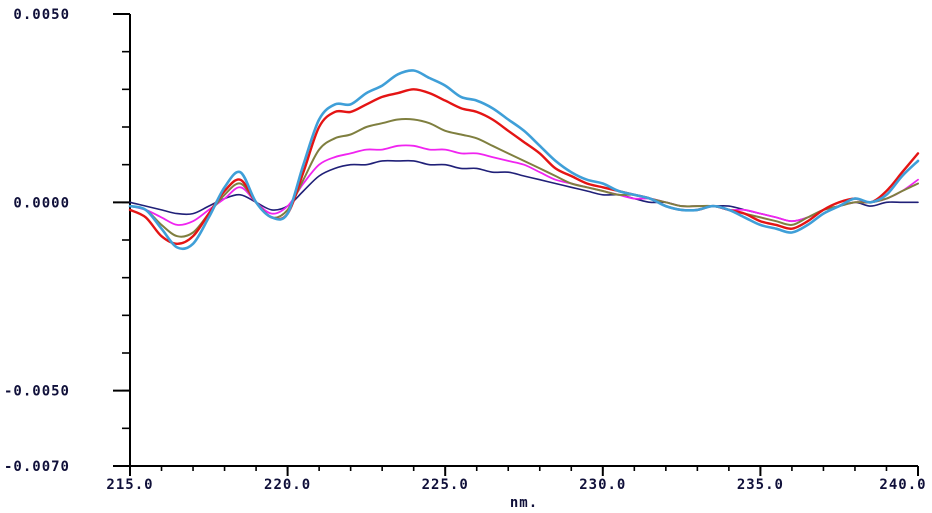  Describe the element at coordinates (41, 203) in the screenshot. I see `y-tick-label: 0.0000` at that location.